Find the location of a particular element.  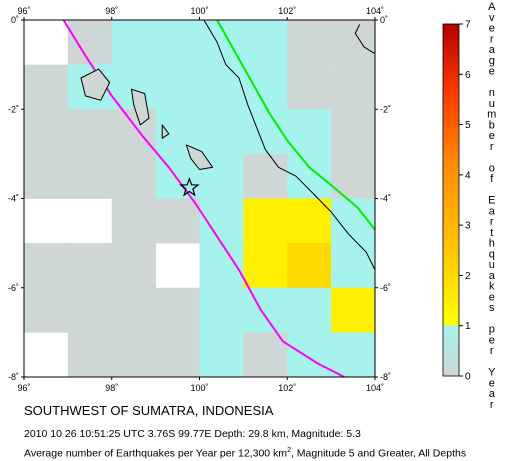

event-magnitude: Magnitude: 5.3 is located at coordinates (326, 434).